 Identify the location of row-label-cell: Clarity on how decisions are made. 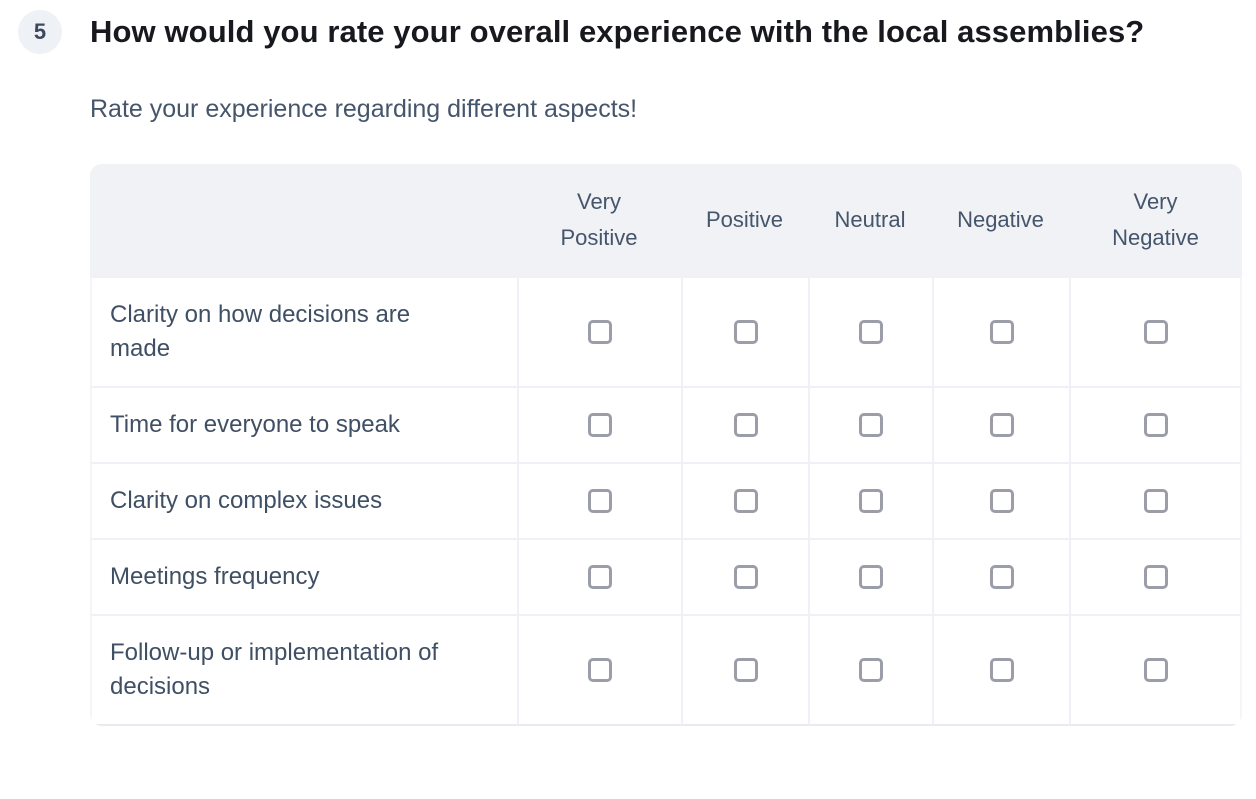
(303, 331).